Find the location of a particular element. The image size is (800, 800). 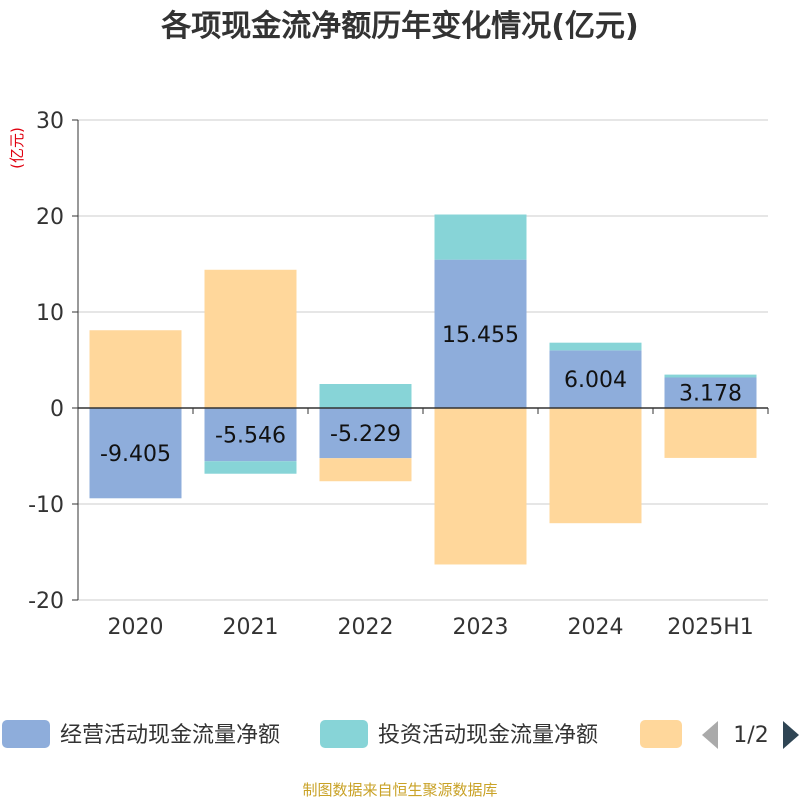

legend-label-operating: 经营活动现金流量净额 is located at coordinates (170, 735).